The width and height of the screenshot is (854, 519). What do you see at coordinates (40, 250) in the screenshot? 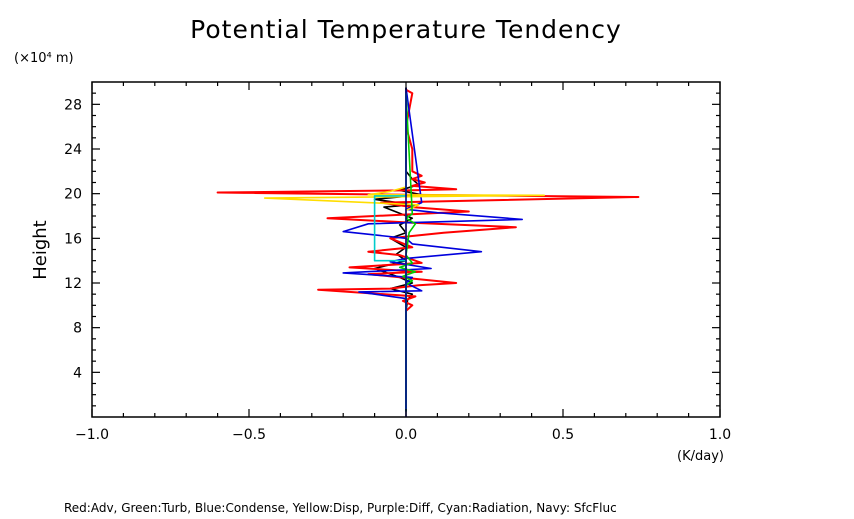
I see `y-axis-label: Height` at bounding box center [40, 250].